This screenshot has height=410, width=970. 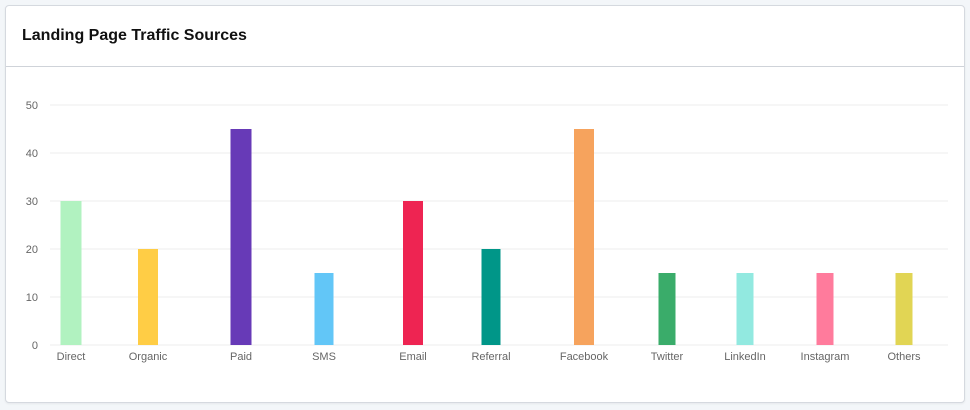 What do you see at coordinates (584, 237) in the screenshot?
I see `bar-facebook` at bounding box center [584, 237].